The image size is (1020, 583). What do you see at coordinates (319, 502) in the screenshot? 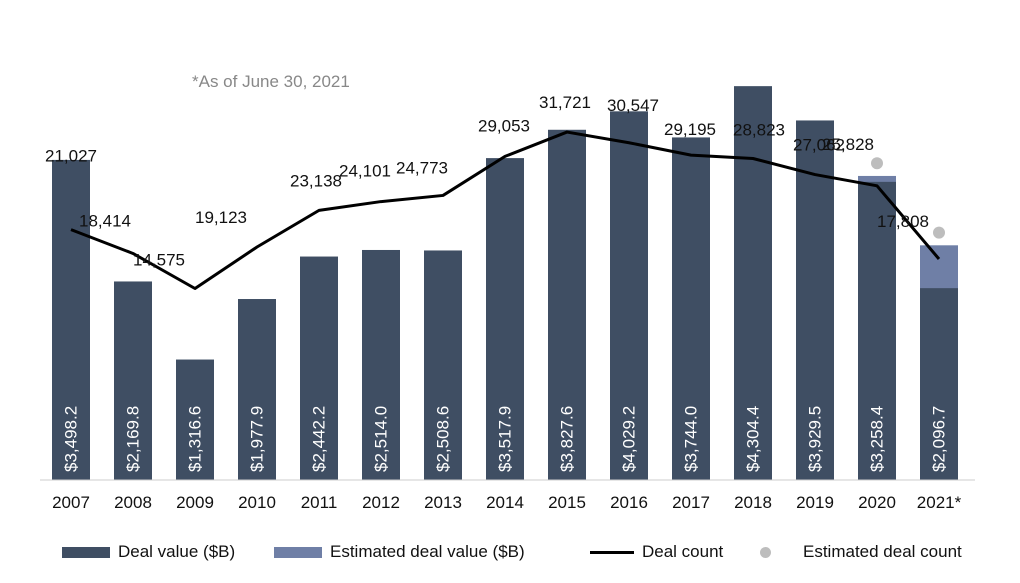
I see `x-tick-label: 2011` at bounding box center [319, 502].